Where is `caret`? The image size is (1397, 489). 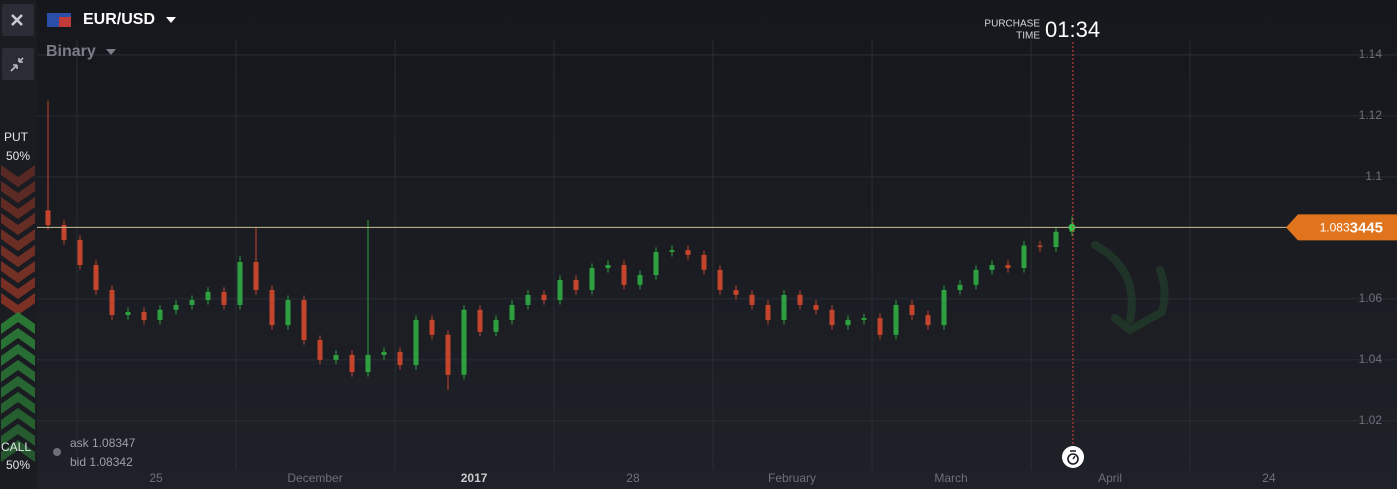 caret is located at coordinates (111, 52).